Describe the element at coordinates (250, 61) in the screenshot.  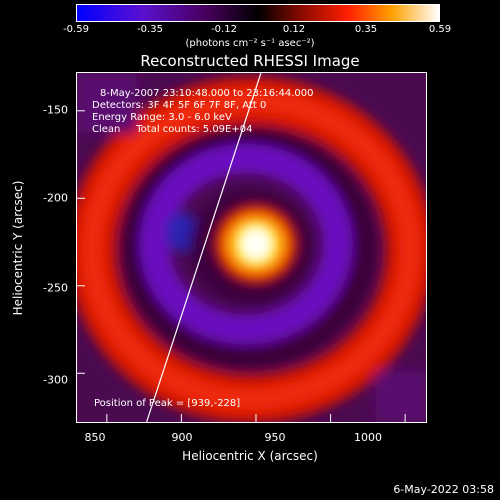
I see `image-title: Reconstructed RHESSI Image` at that location.